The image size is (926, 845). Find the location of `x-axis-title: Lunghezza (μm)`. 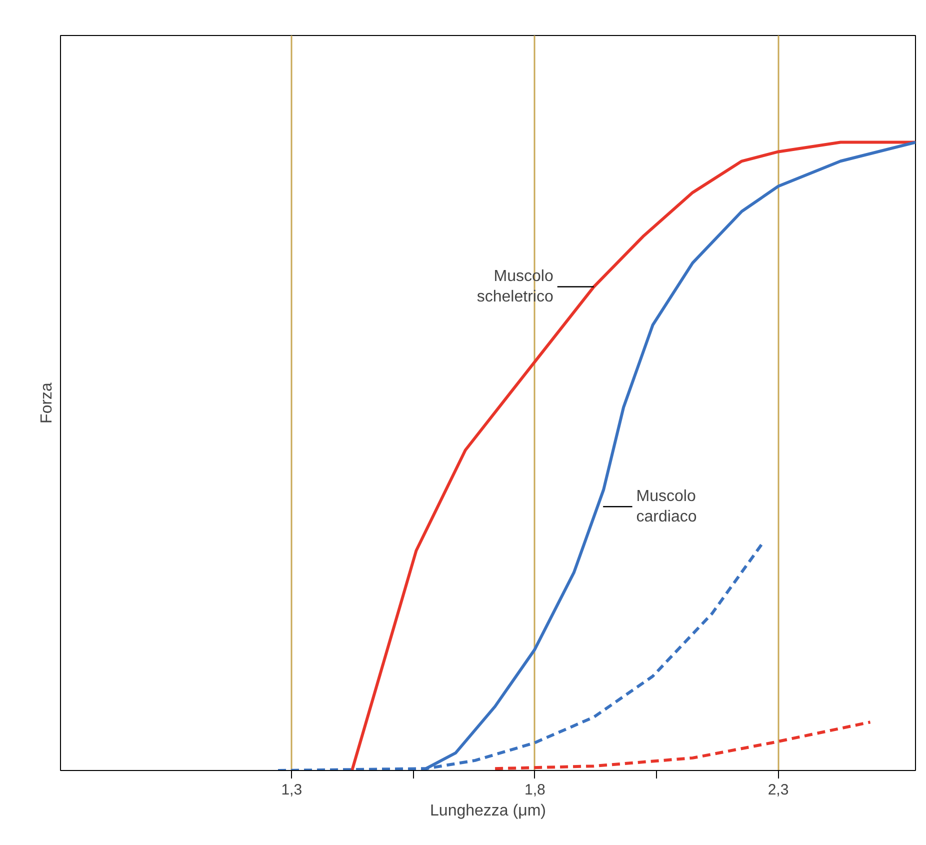

x-axis-title: Lunghezza (μm) is located at coordinates (488, 811).